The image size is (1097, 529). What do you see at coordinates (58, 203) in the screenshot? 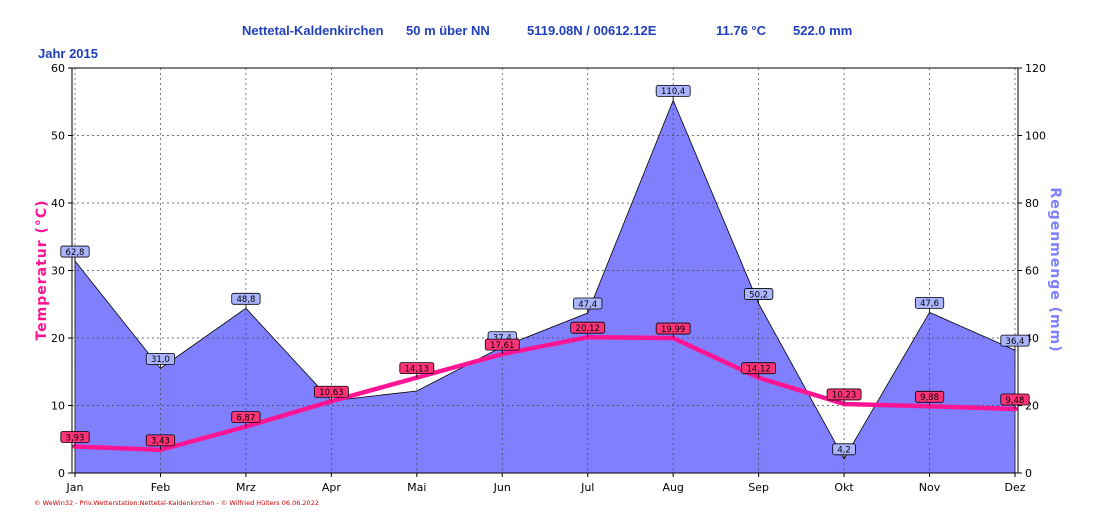
I see `y-left-tick-label: 40` at bounding box center [58, 203].